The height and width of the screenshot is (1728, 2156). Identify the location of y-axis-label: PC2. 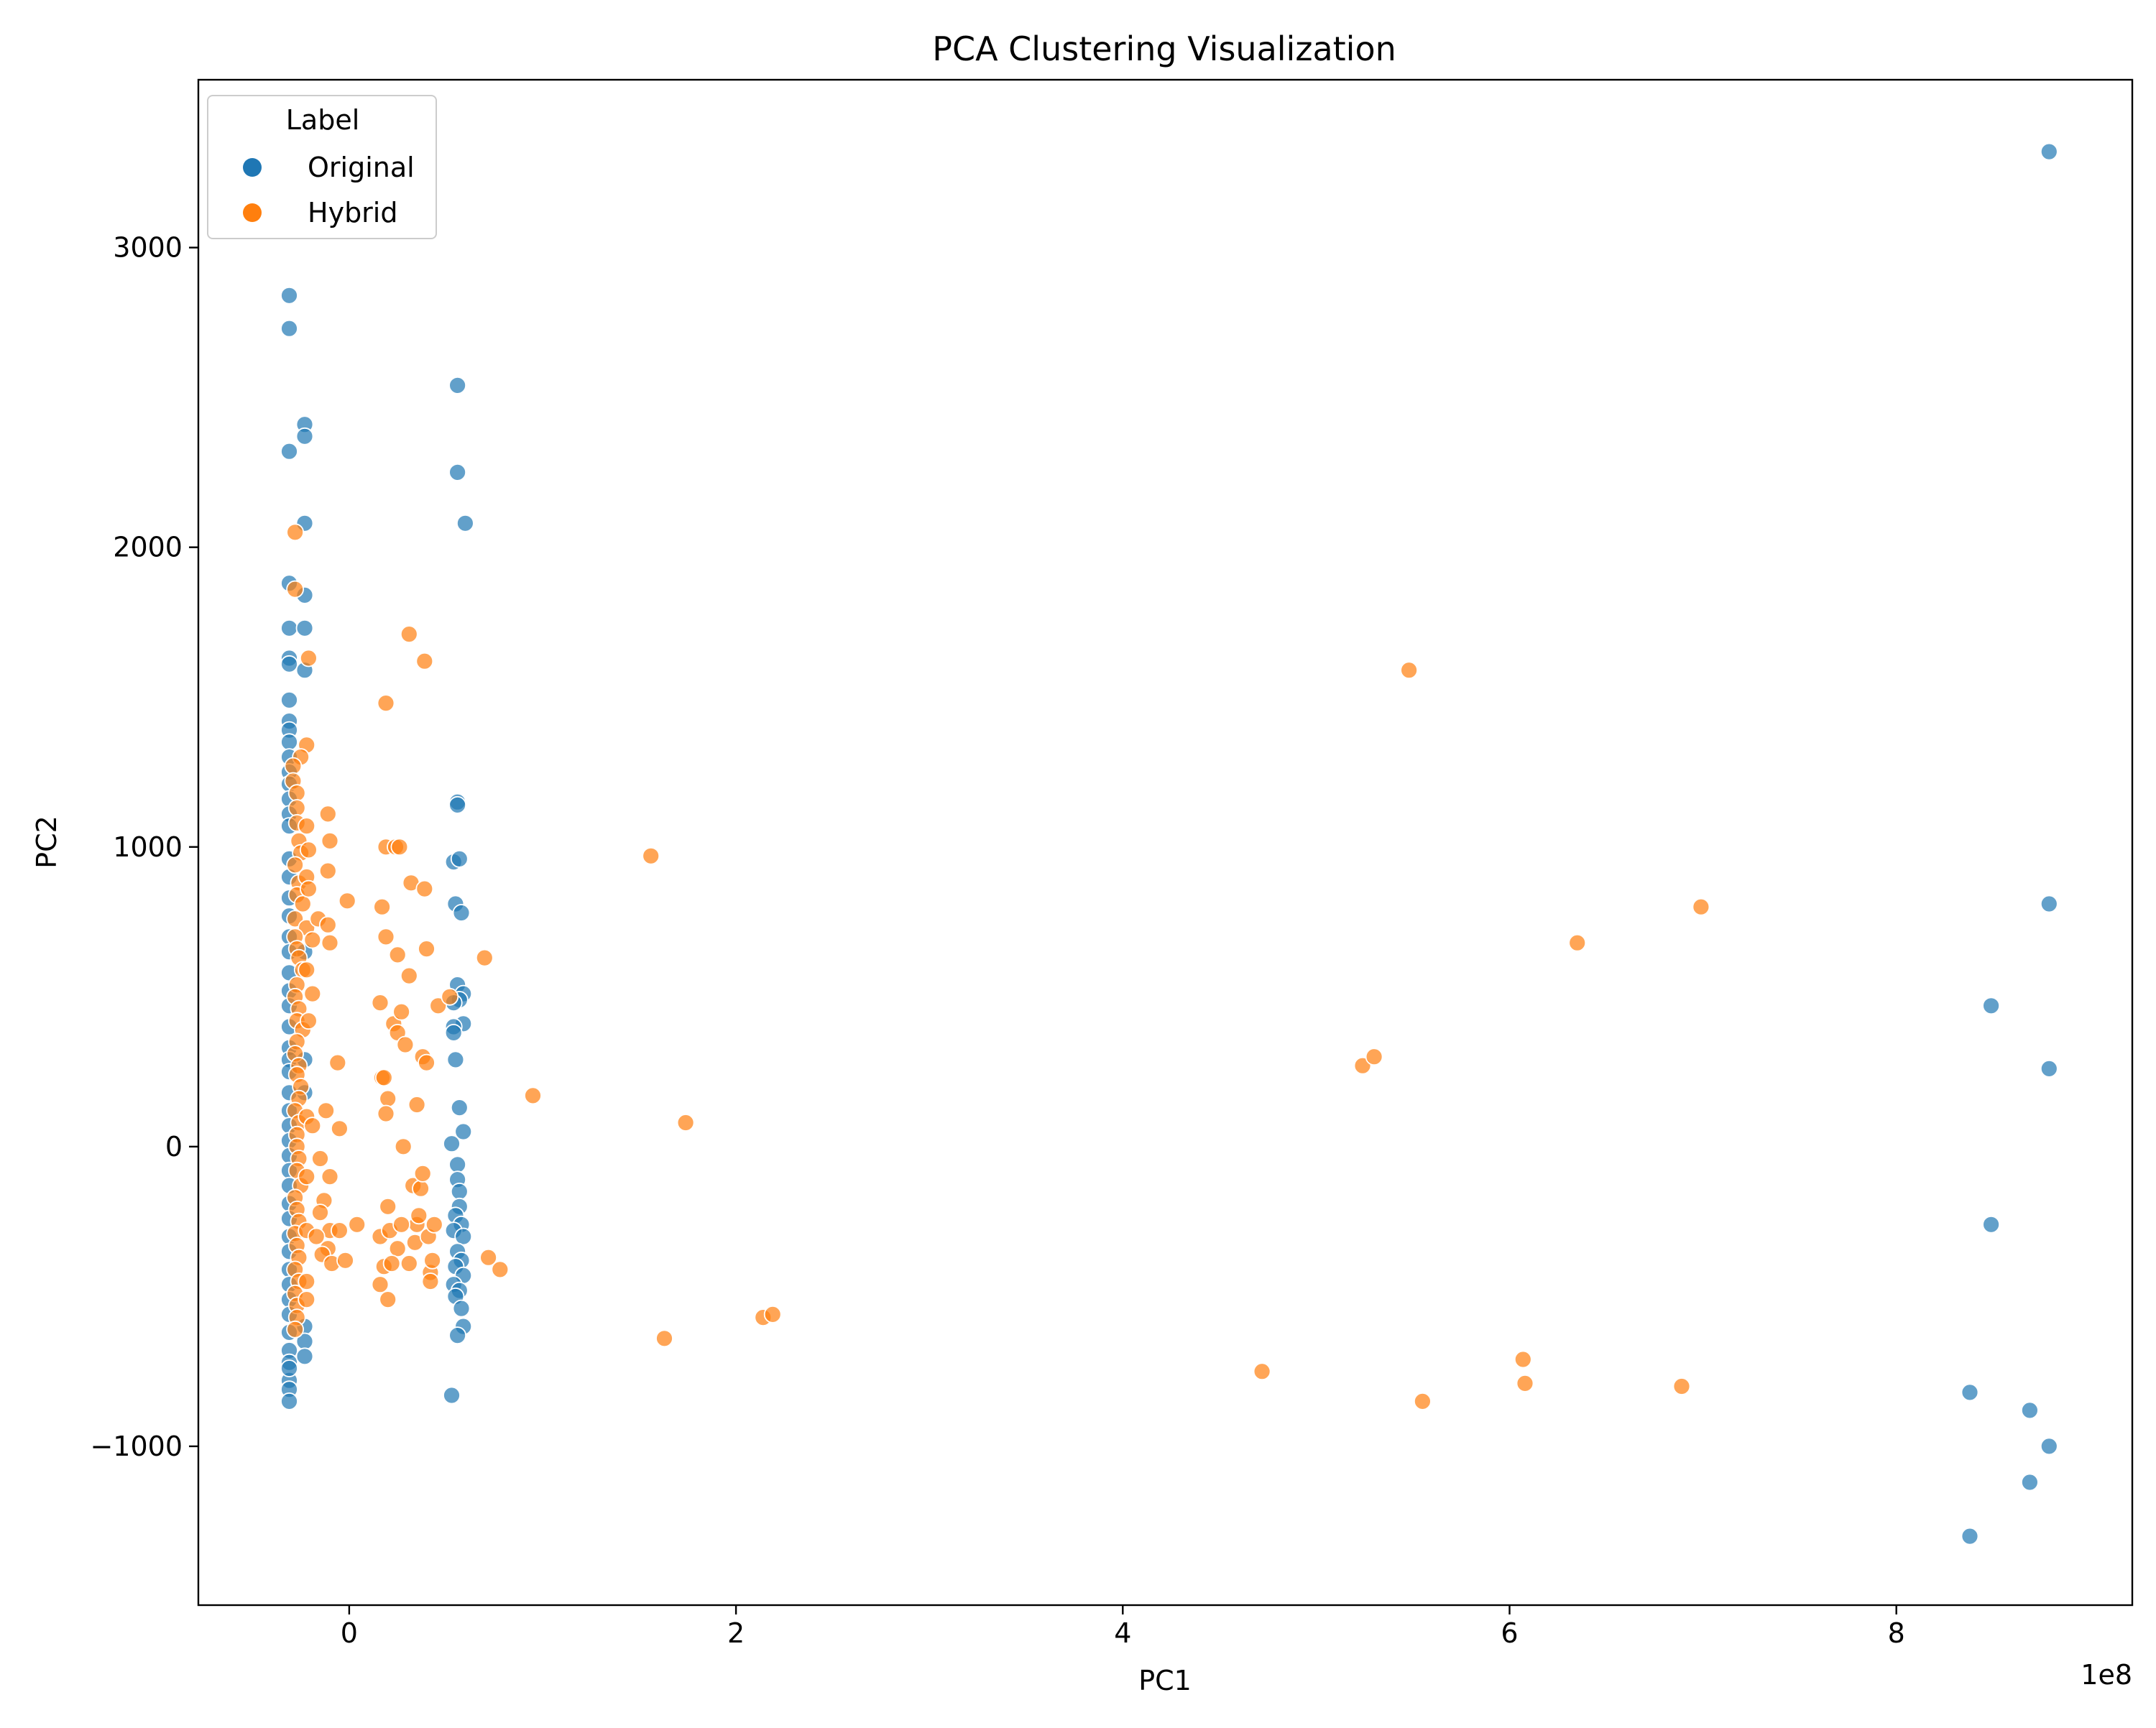
(47, 843).